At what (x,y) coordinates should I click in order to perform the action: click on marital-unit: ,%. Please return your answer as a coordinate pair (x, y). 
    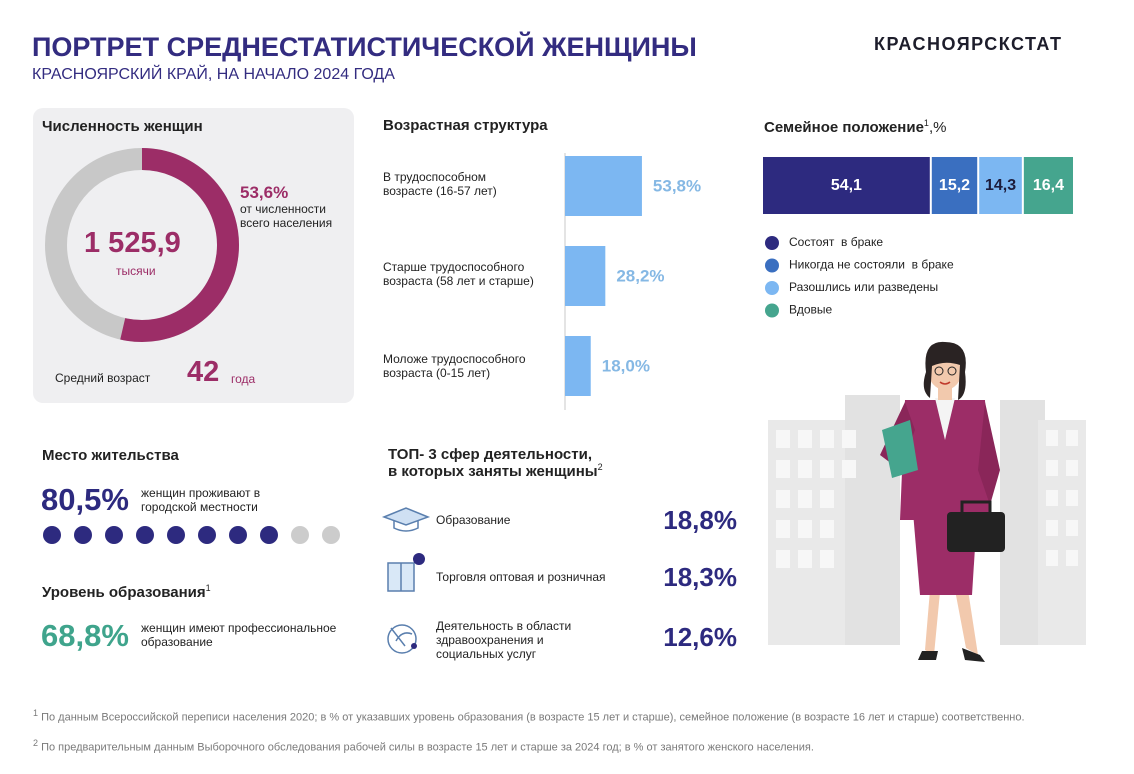
    Looking at the image, I should click on (937, 127).